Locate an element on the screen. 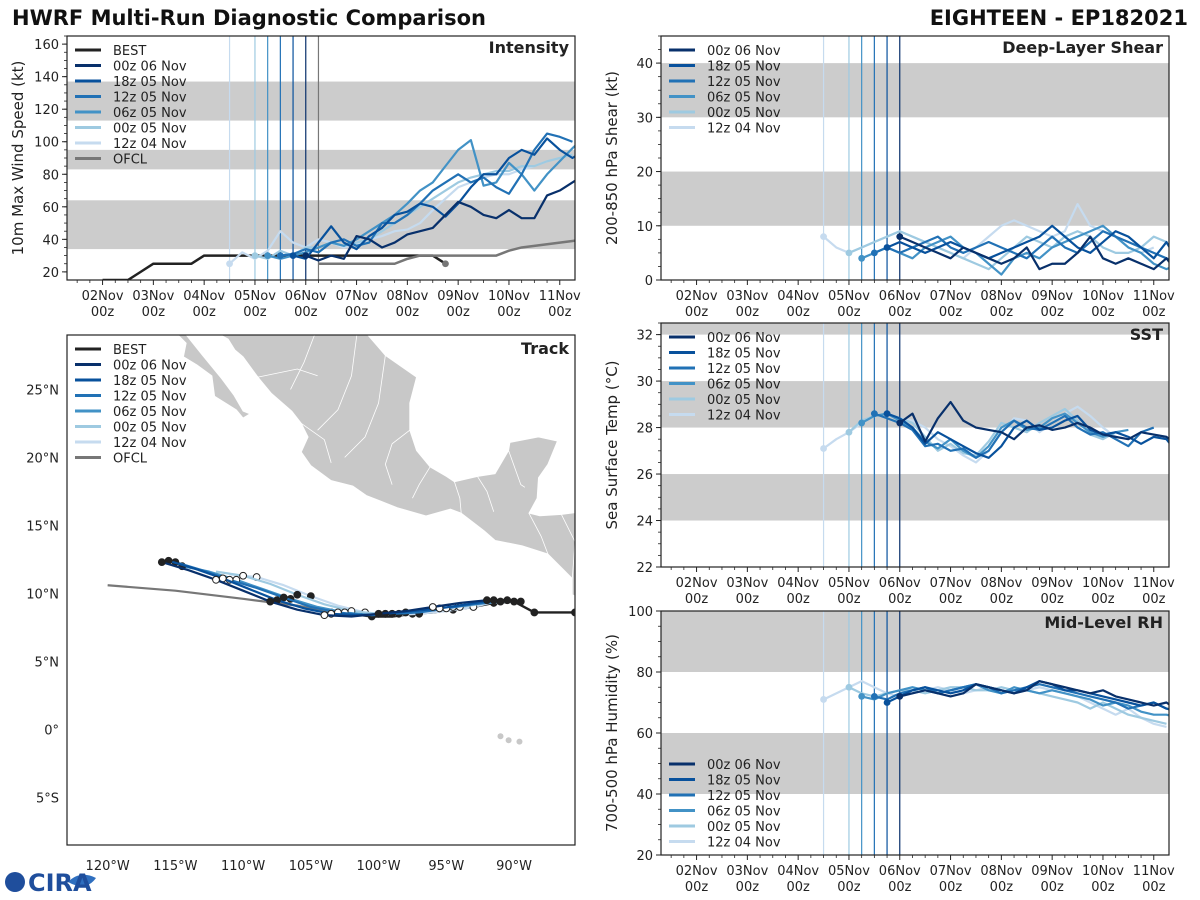 The image size is (1200, 900). plot-frame is located at coordinates (915, 445).